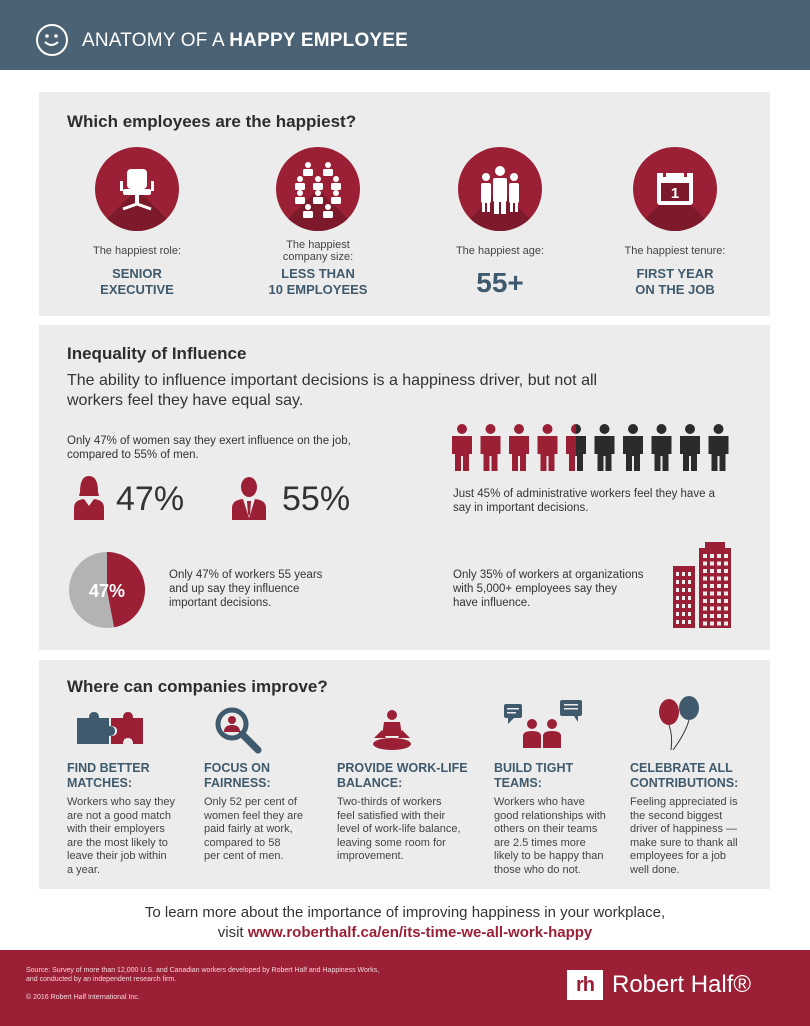 Image resolution: width=810 pixels, height=1026 pixels. I want to click on improve-text-line: a year., so click(84, 869).